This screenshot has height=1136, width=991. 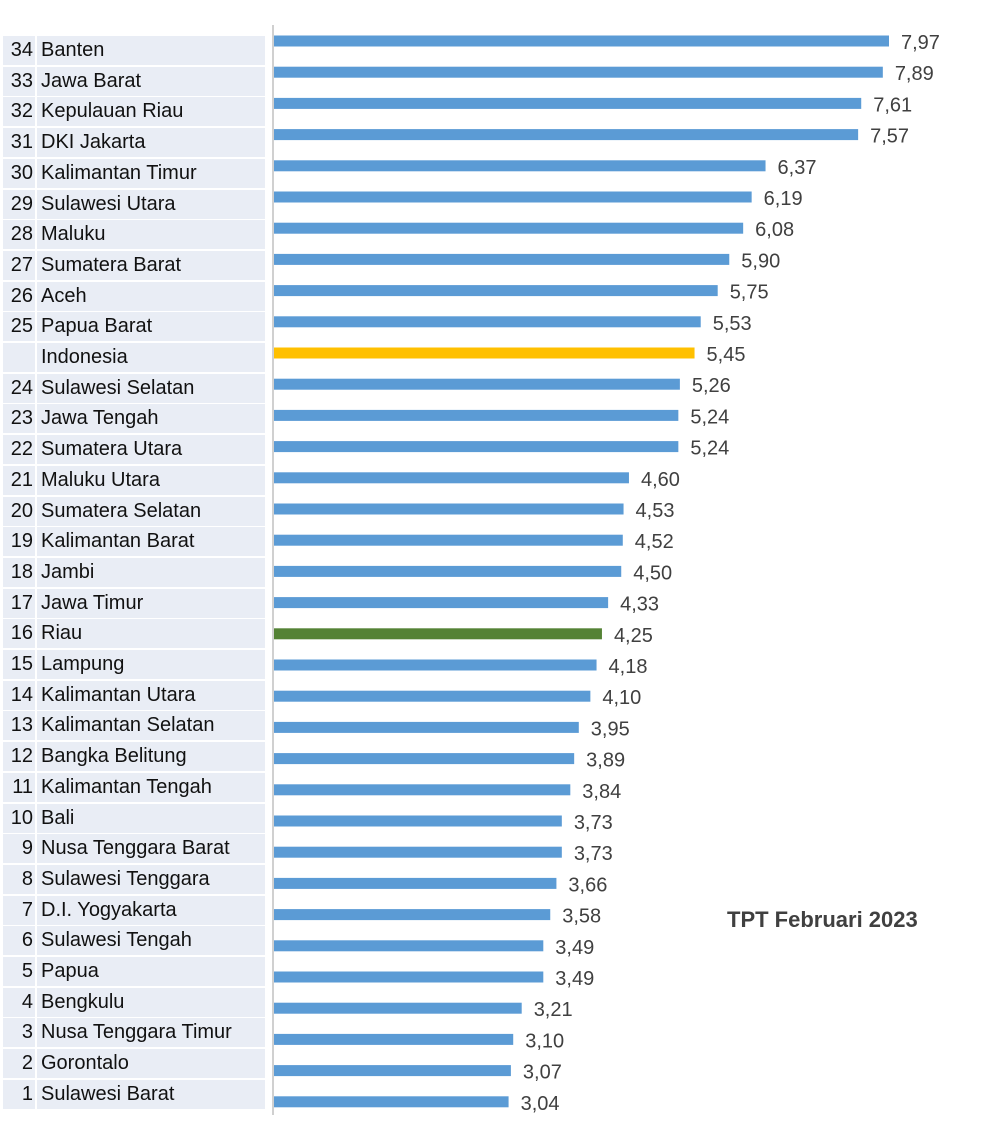 What do you see at coordinates (19, 787) in the screenshot?
I see `rank-label: 11` at bounding box center [19, 787].